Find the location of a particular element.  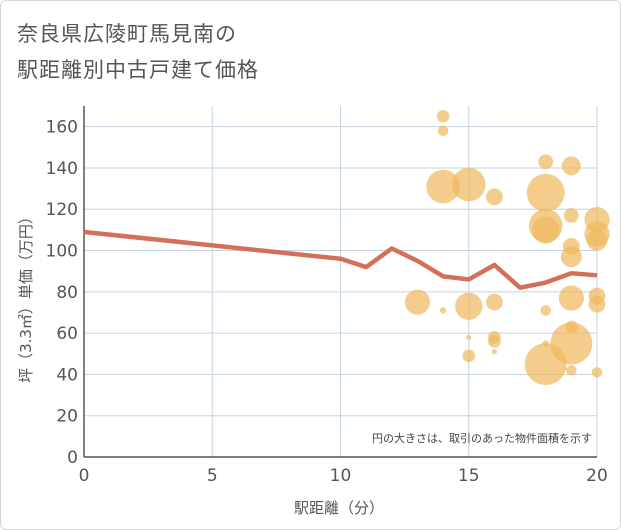

y-tick-label: 80 is located at coordinates (67, 293).